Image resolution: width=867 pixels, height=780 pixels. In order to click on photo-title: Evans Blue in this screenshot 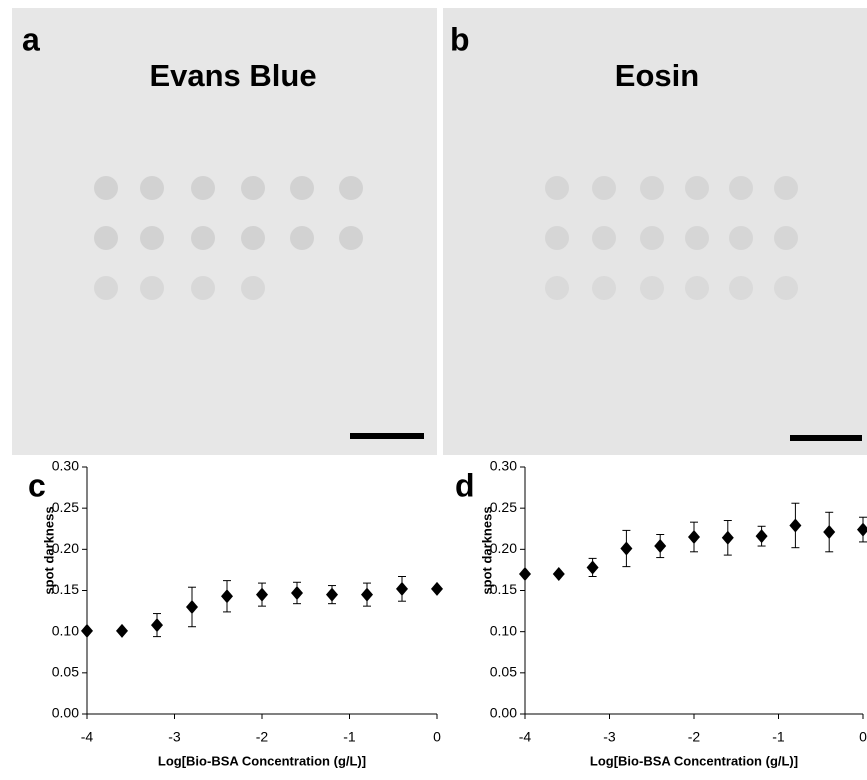, I will do `click(232, 75)`.